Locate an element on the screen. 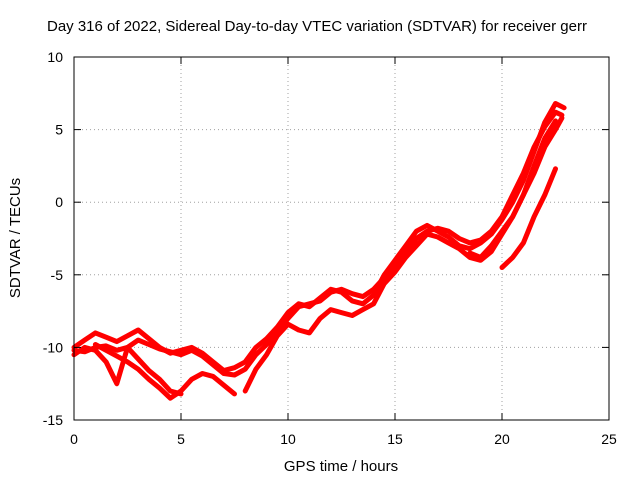 The image size is (640, 480). y-tick-label: 0 is located at coordinates (59, 202).